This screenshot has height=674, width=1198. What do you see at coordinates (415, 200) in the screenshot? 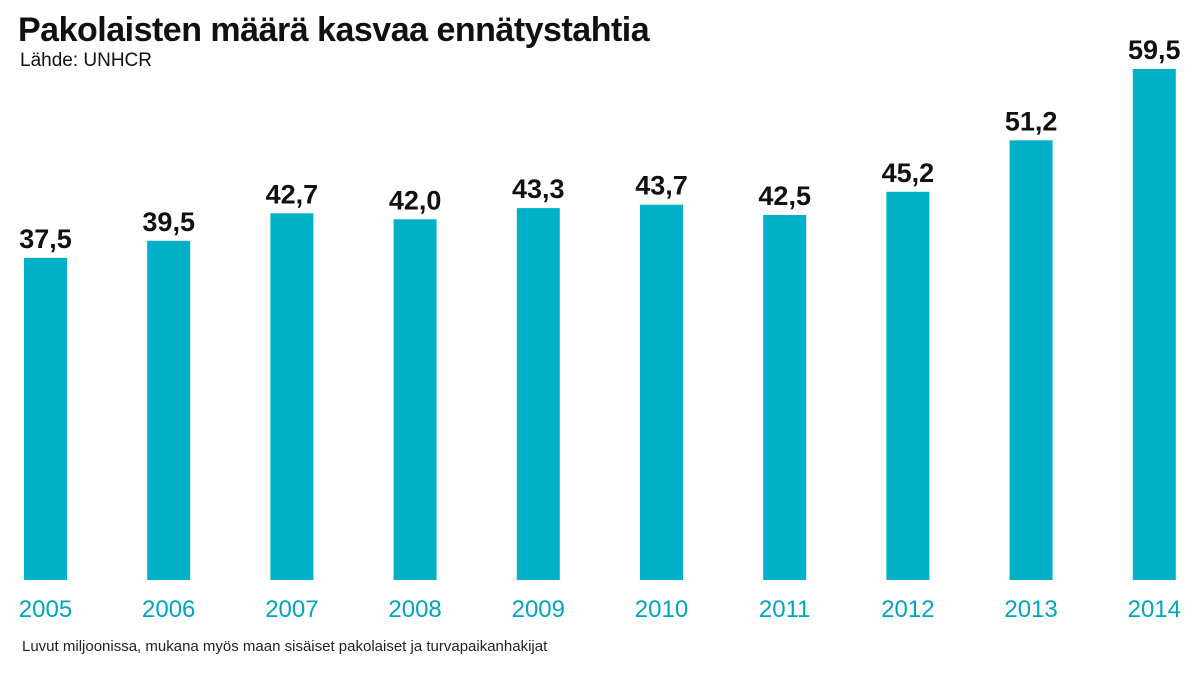
I see `value-label-2008: 42,0` at bounding box center [415, 200].